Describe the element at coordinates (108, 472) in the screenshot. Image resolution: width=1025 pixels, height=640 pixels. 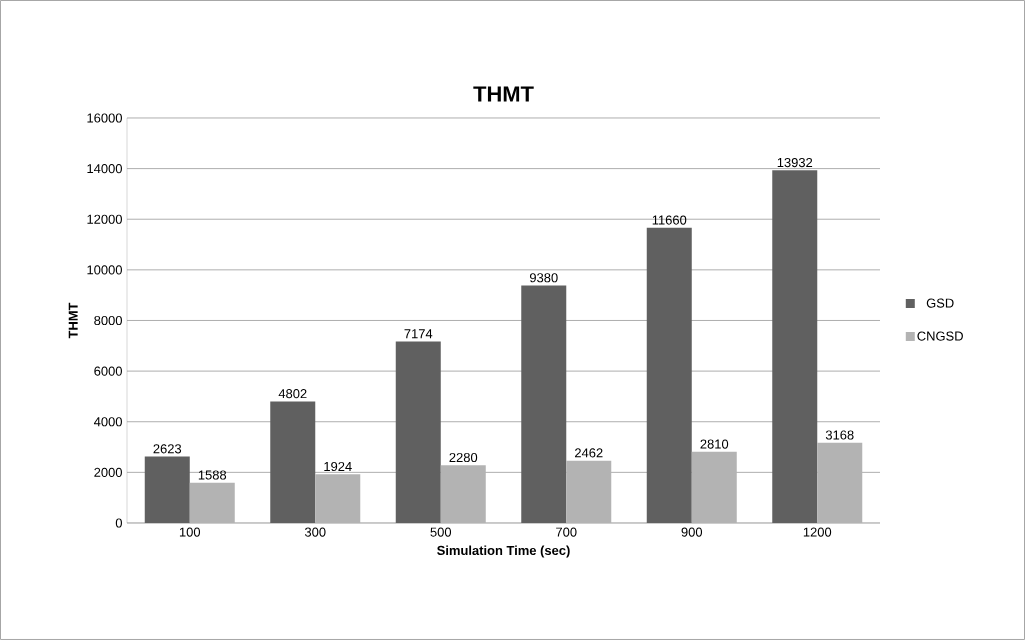
I see `y-tick-label: 2000` at that location.